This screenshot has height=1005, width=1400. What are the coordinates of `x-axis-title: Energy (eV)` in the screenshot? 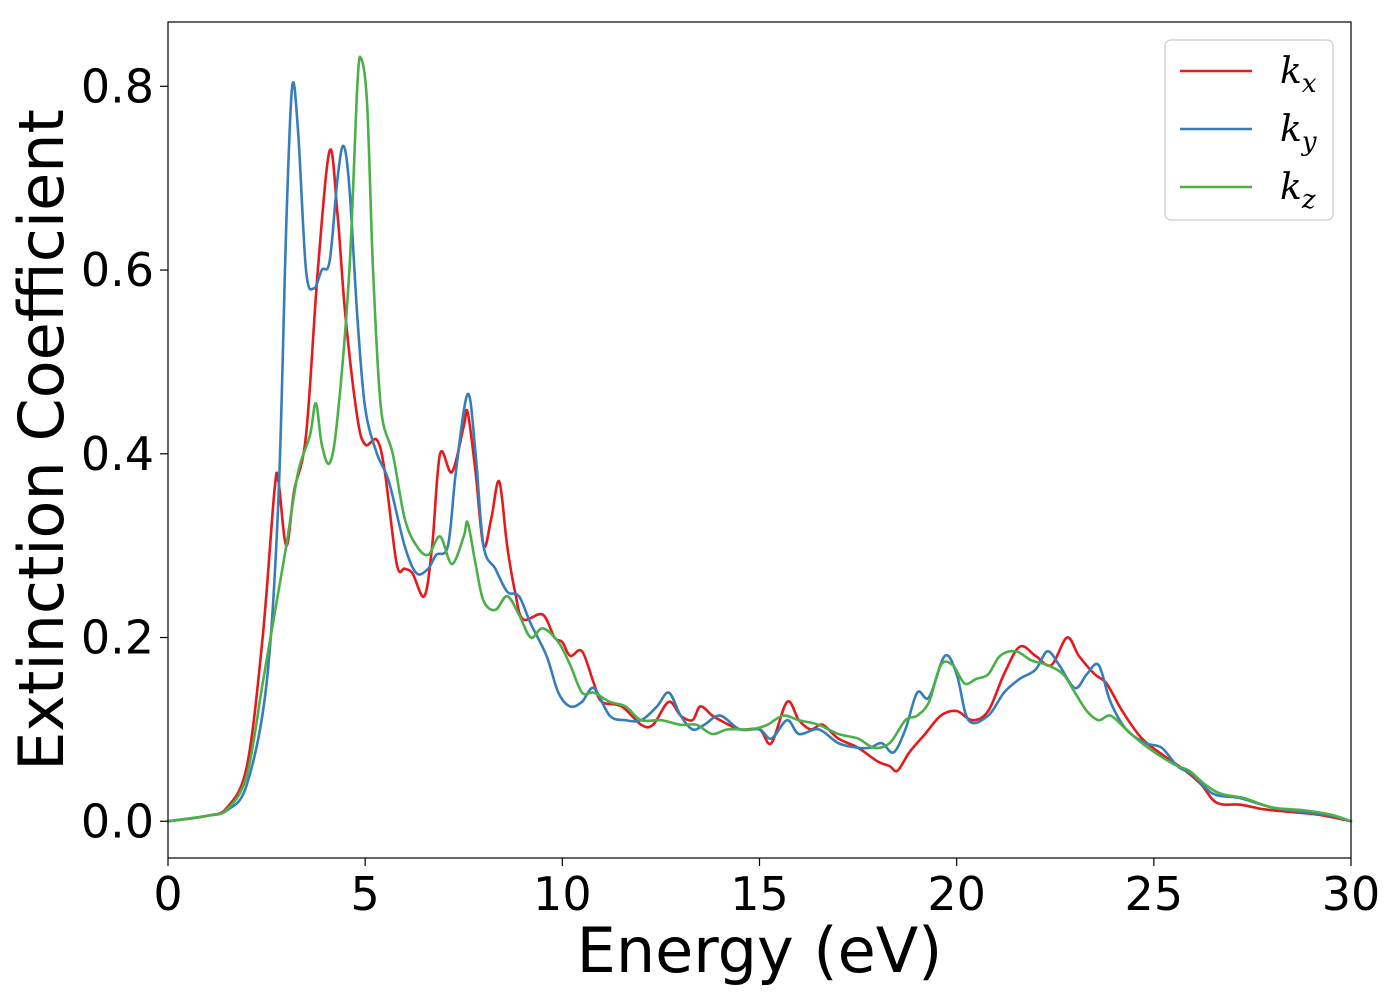 It's located at (760, 950).